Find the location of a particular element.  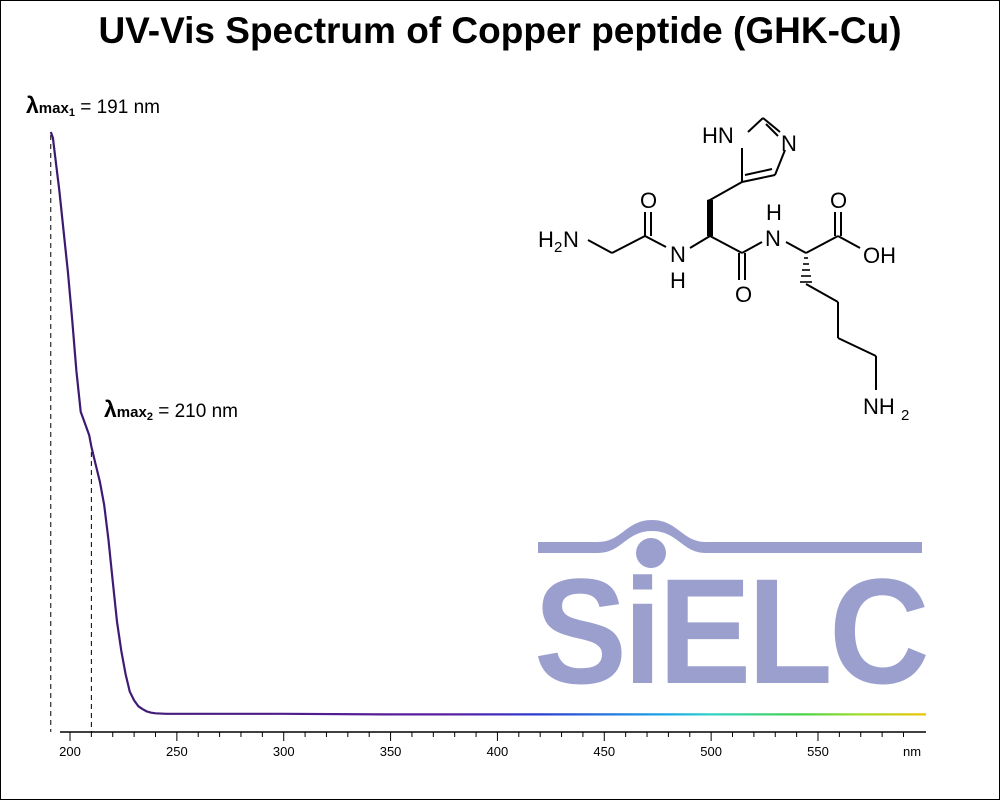

x-tick-label: 450 is located at coordinates (604, 751).